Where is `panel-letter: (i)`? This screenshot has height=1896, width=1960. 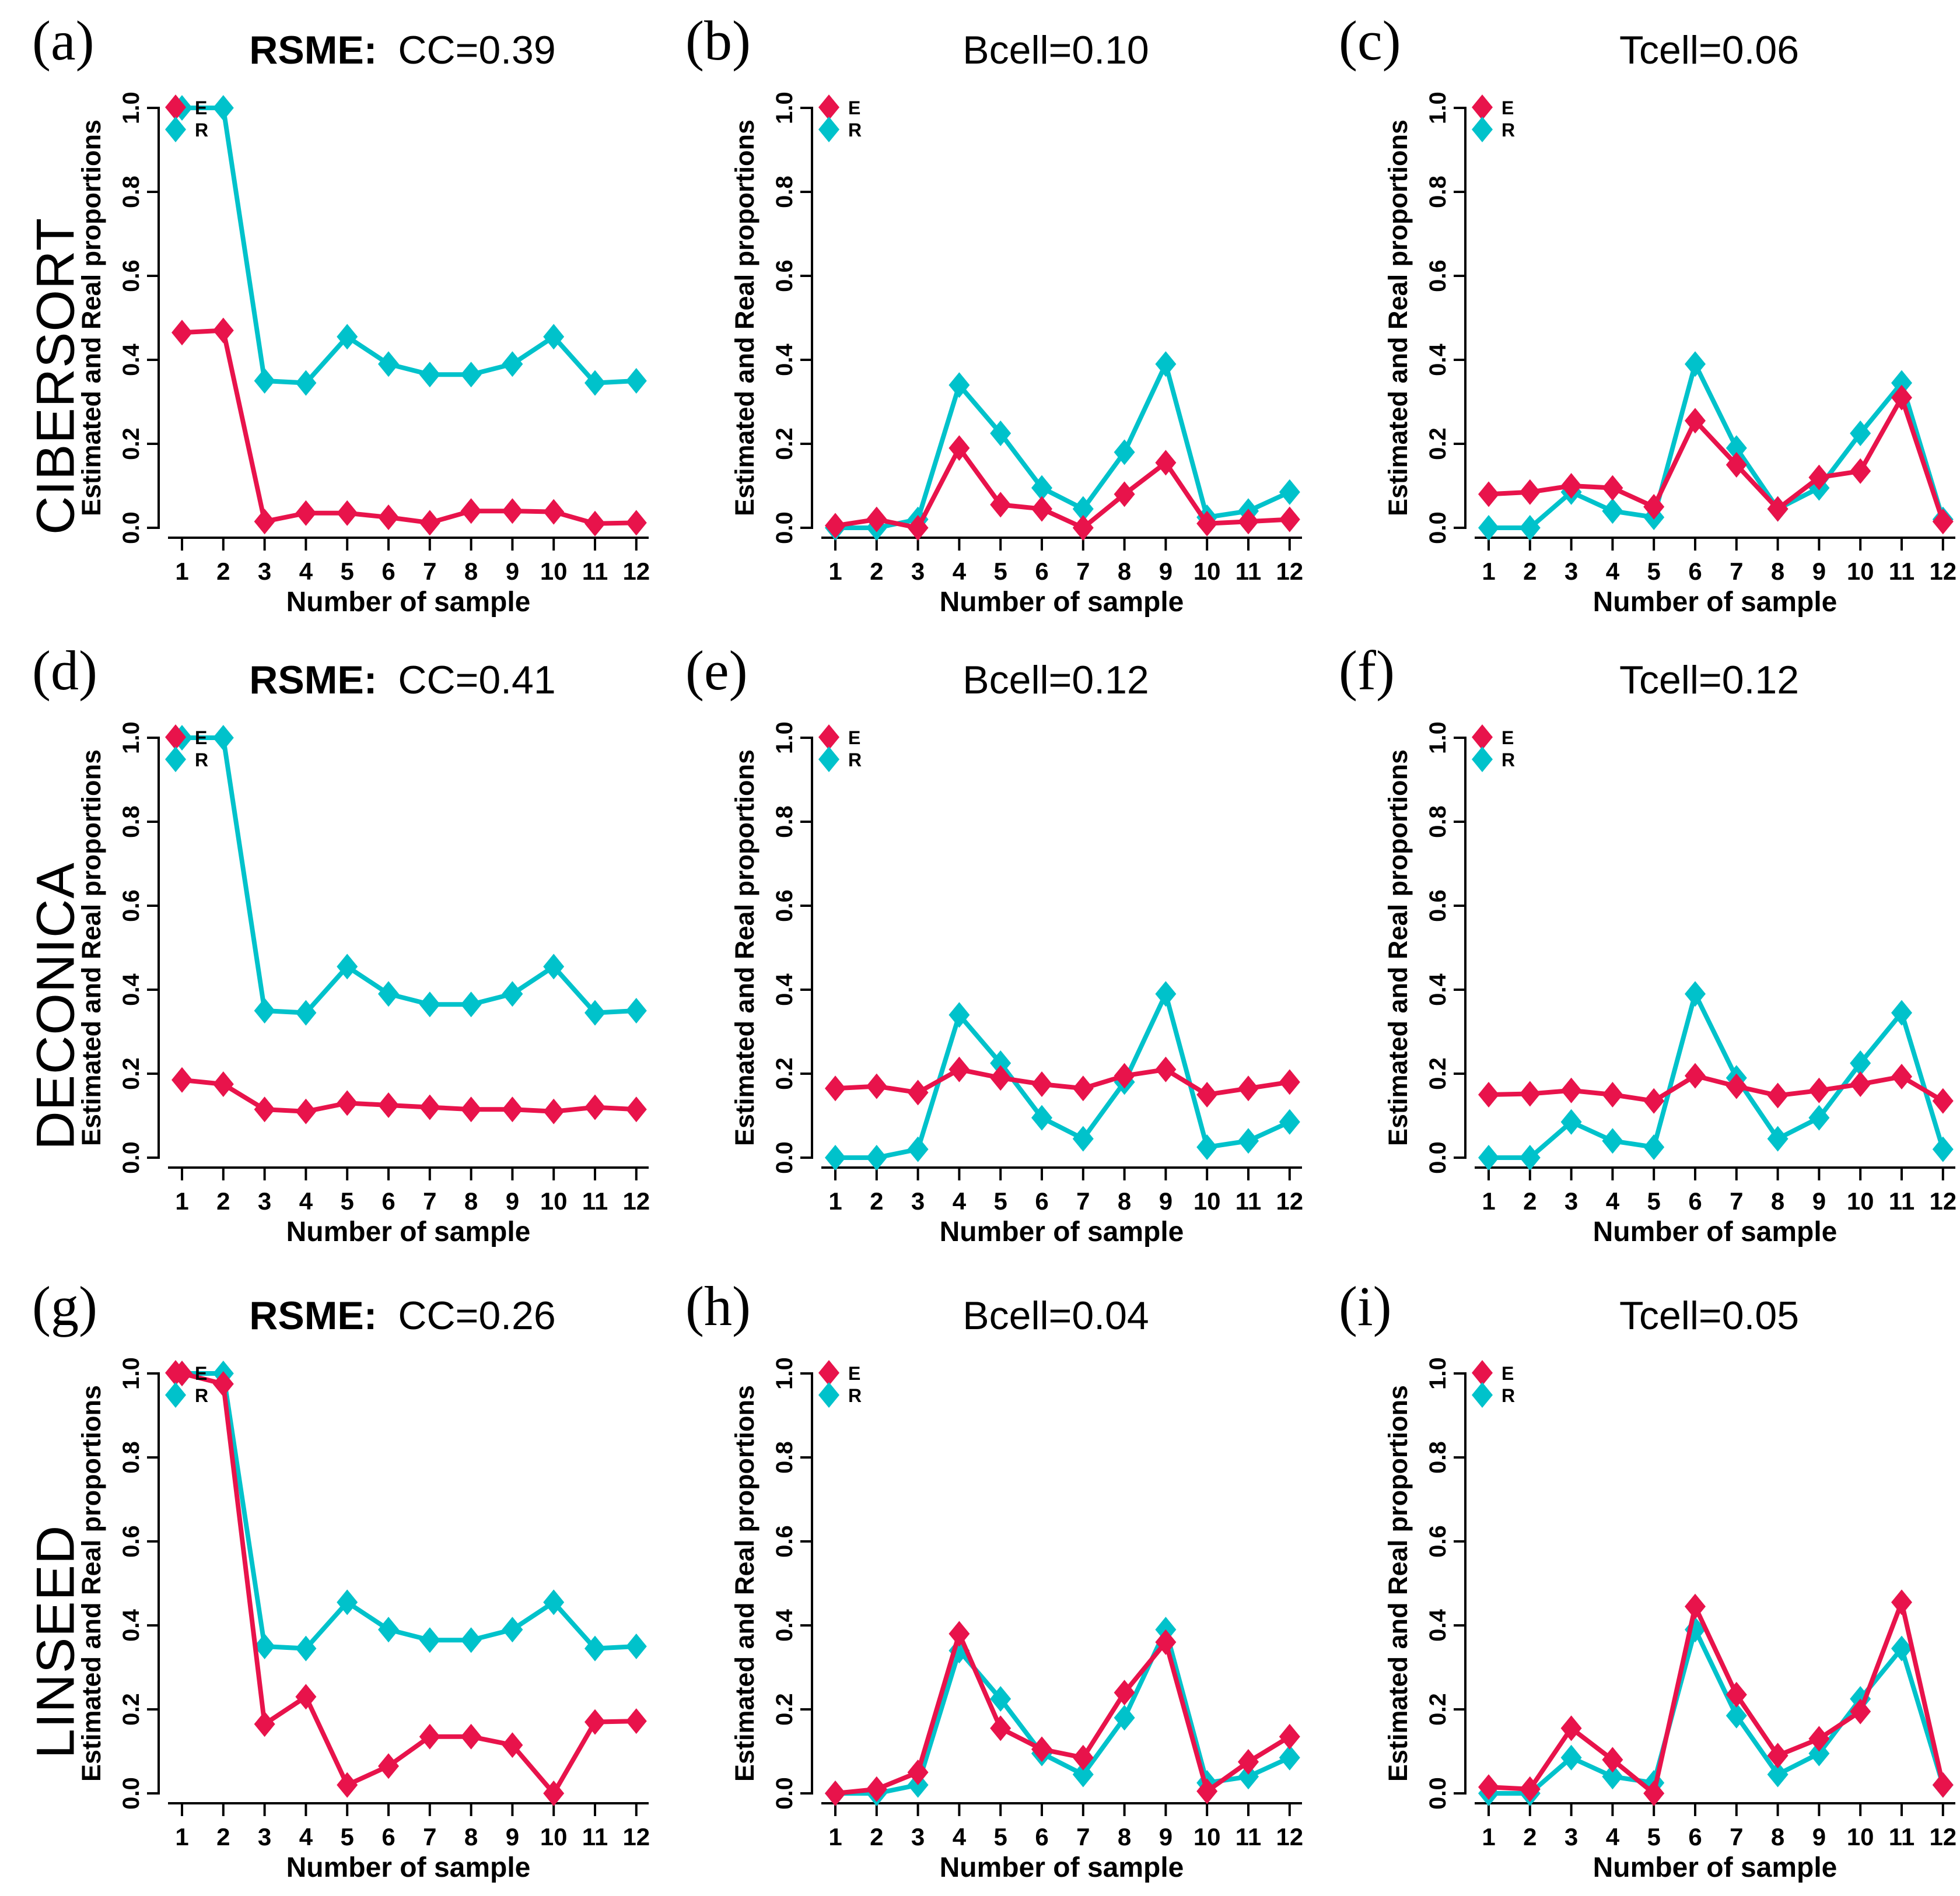 panel-letter: (i) is located at coordinates (1365, 1306).